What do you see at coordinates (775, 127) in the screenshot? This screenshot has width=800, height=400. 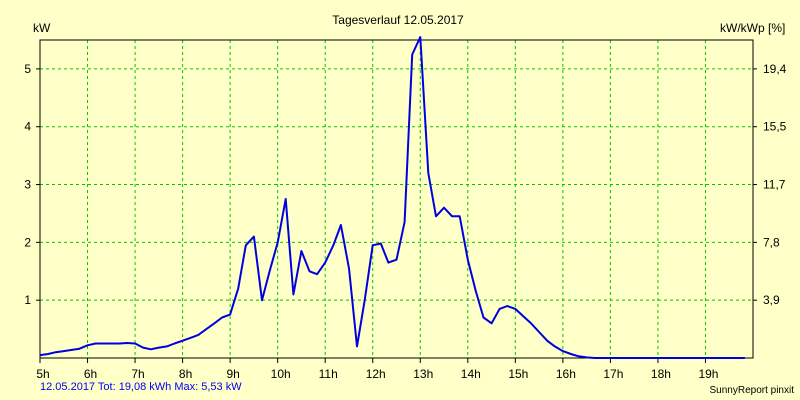 I see `y-tick-label-right: 15,5` at bounding box center [775, 127].